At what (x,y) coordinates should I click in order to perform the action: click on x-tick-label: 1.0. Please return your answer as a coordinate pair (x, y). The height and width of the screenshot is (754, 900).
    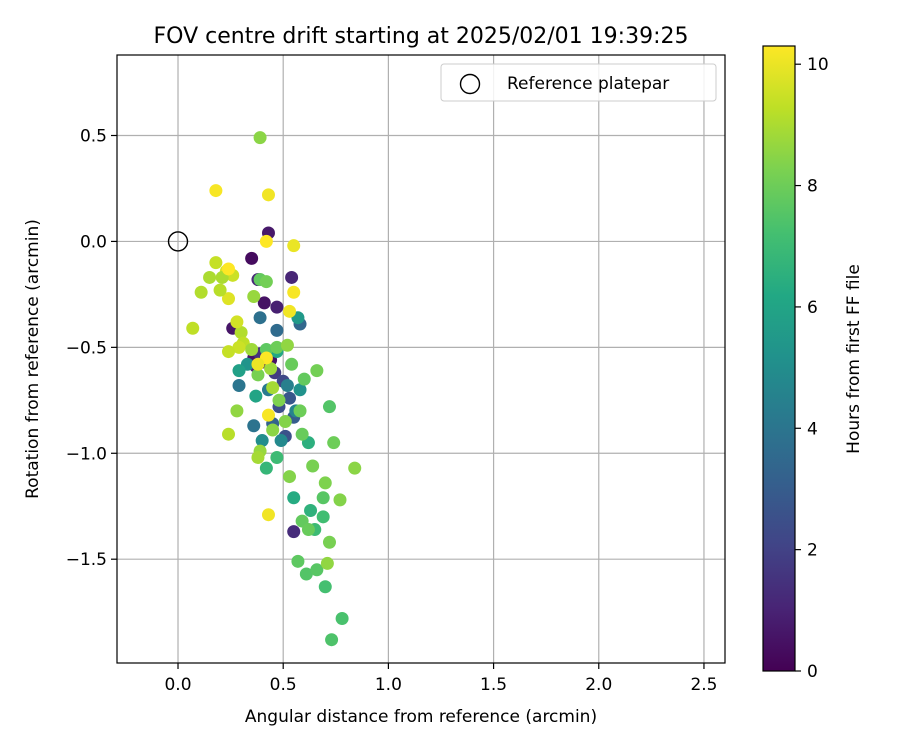
    Looking at the image, I should click on (388, 685).